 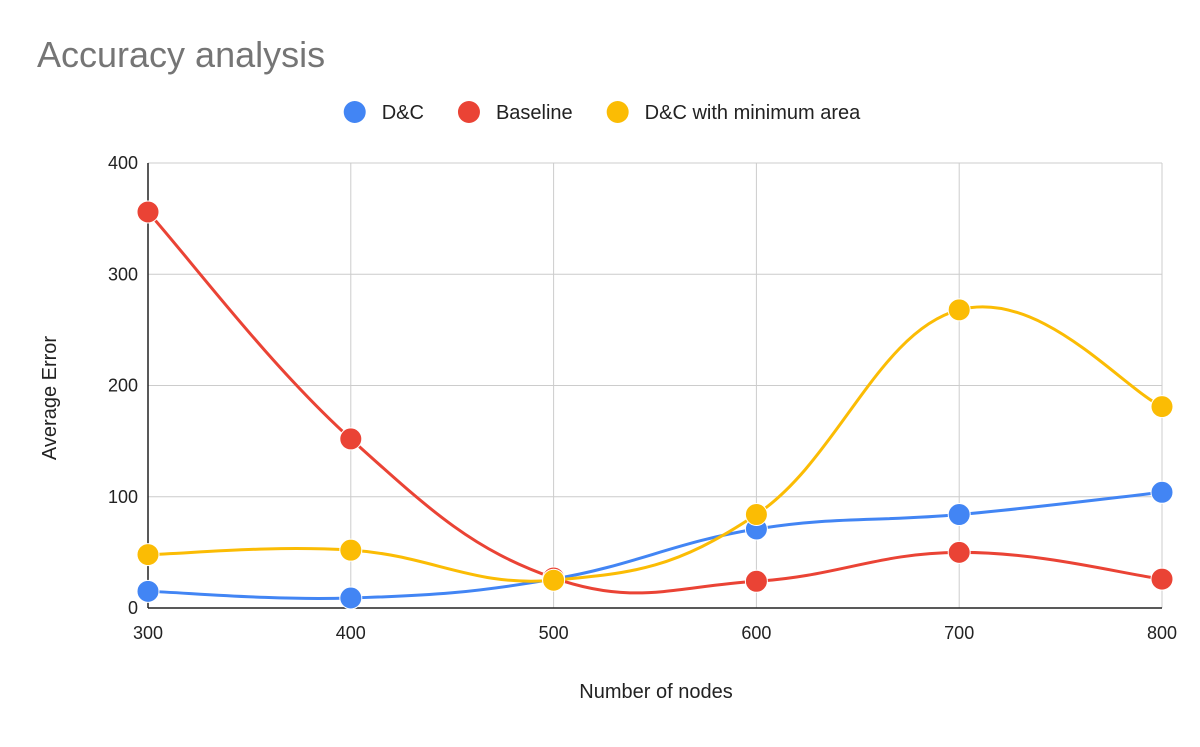 What do you see at coordinates (655, 545) in the screenshot?
I see `series-line-d-c` at bounding box center [655, 545].